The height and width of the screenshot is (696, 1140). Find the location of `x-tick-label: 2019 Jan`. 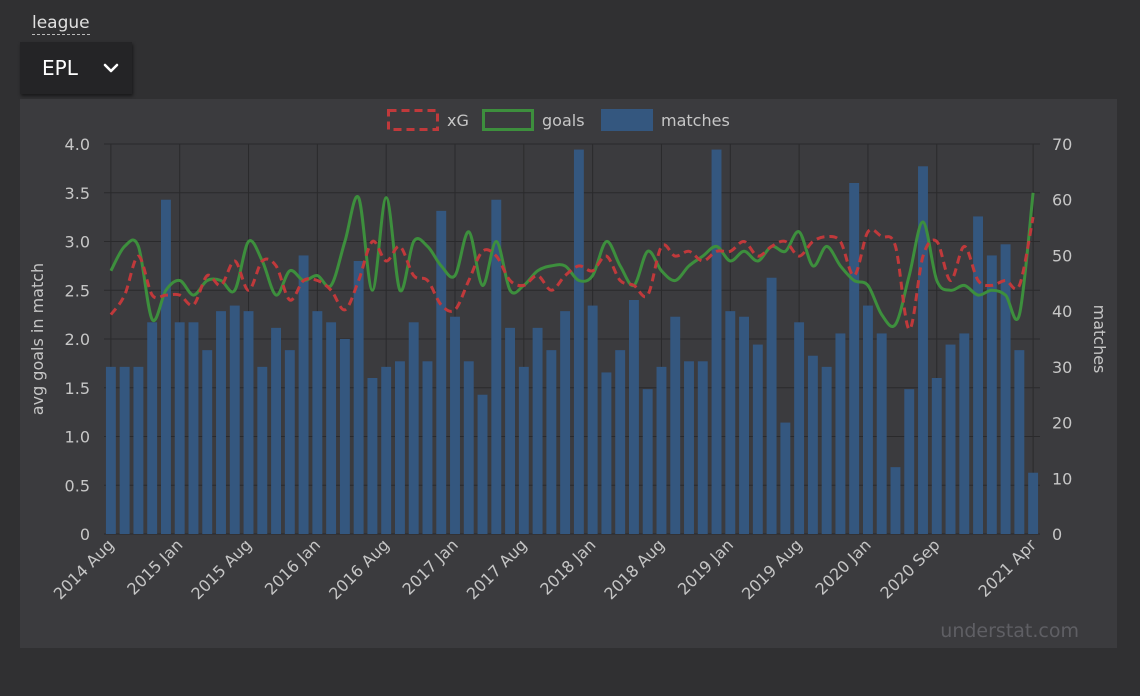

x-tick-label: 2019 Jan is located at coordinates (705, 566).